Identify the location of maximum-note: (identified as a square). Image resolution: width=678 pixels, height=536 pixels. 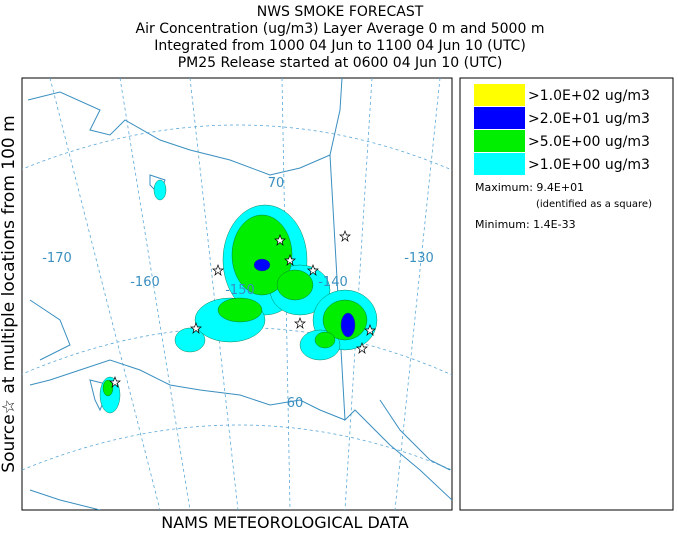
(594, 204).